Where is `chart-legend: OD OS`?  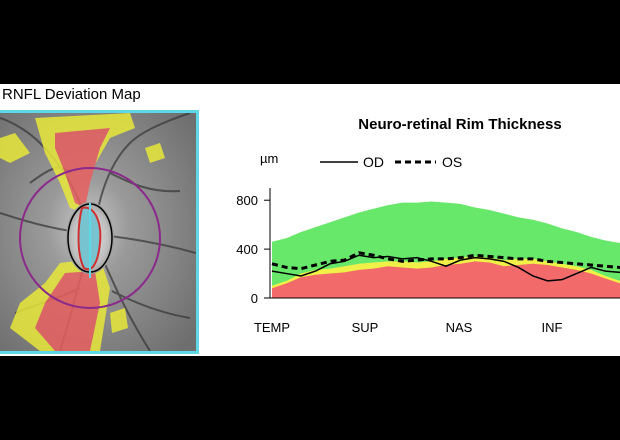
chart-legend: OD OS is located at coordinates (391, 162).